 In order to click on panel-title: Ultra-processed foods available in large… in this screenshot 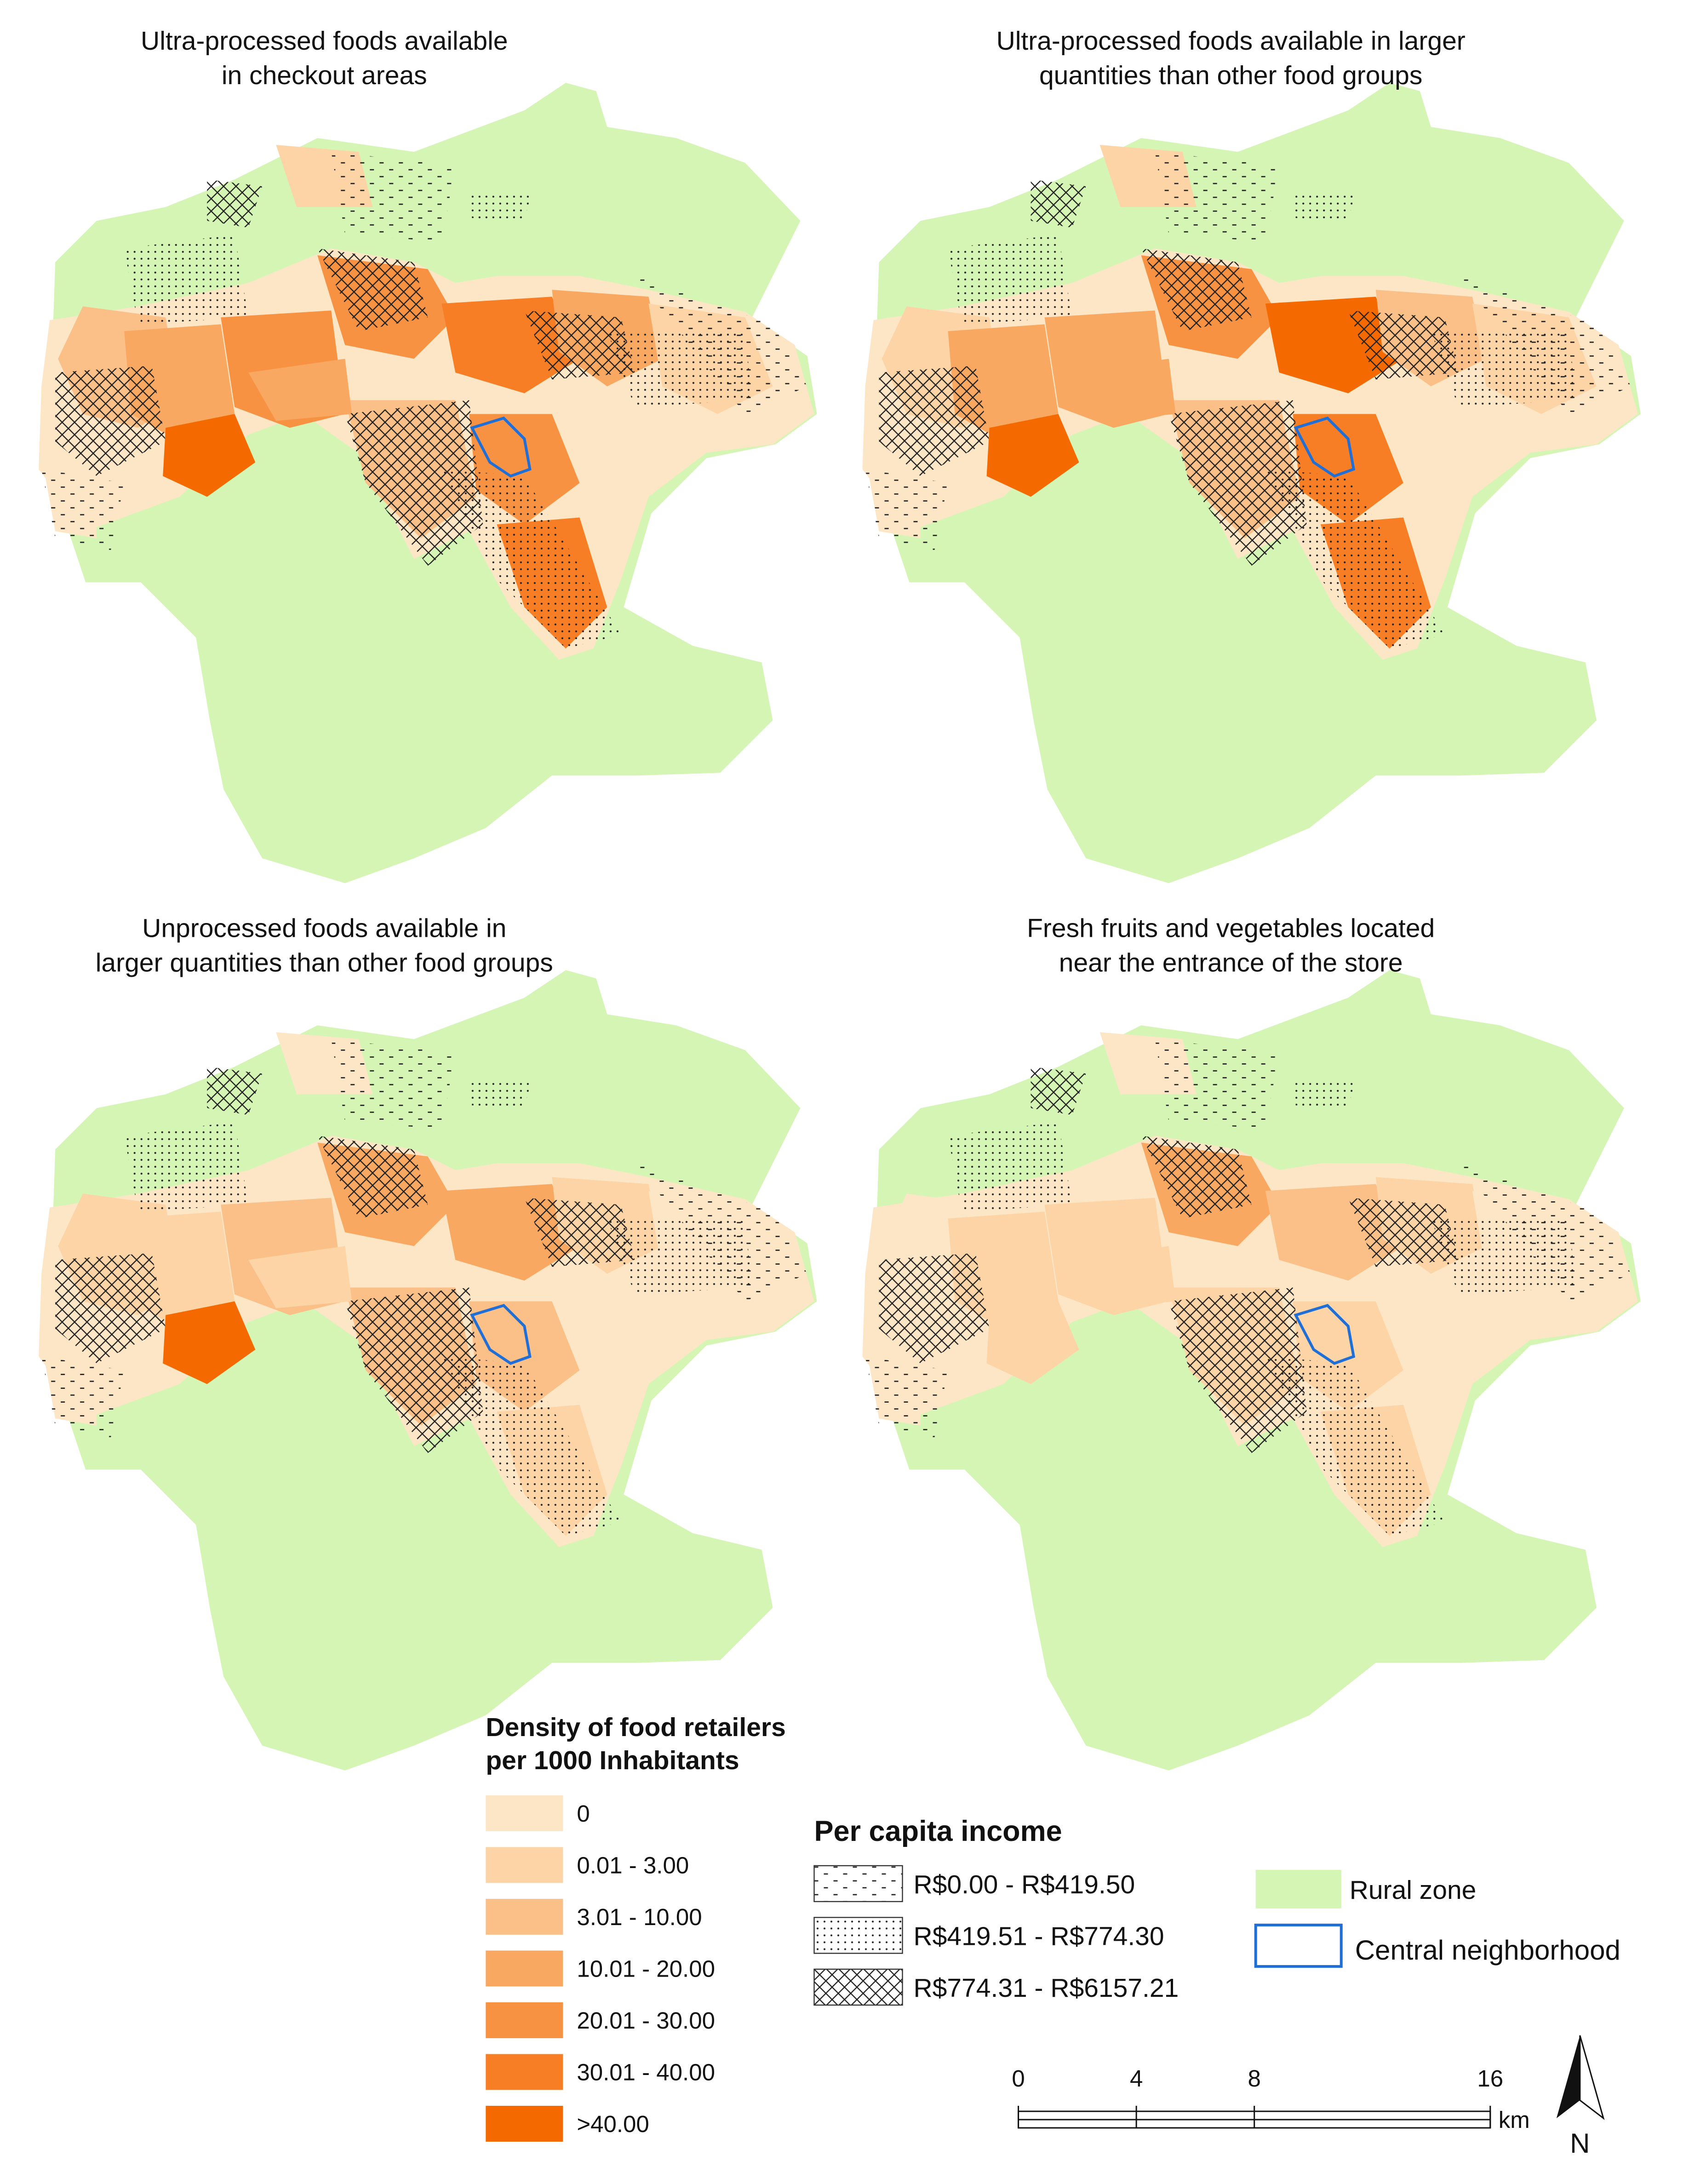, I will do `click(1231, 41)`.